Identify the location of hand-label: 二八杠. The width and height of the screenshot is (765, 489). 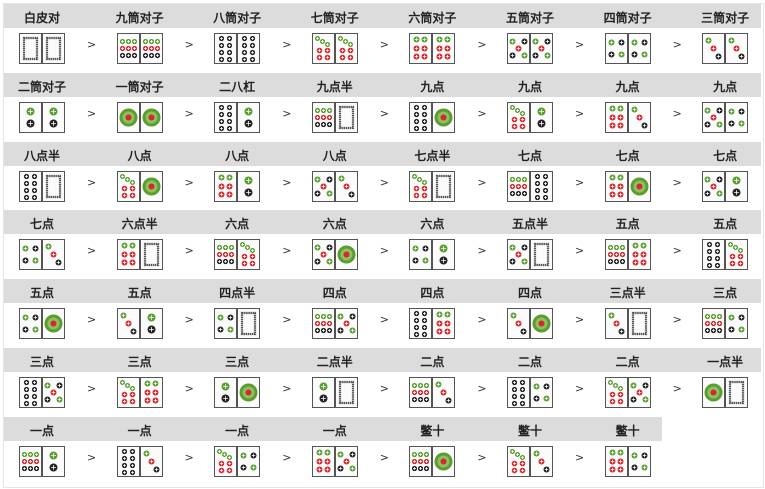
(237, 86).